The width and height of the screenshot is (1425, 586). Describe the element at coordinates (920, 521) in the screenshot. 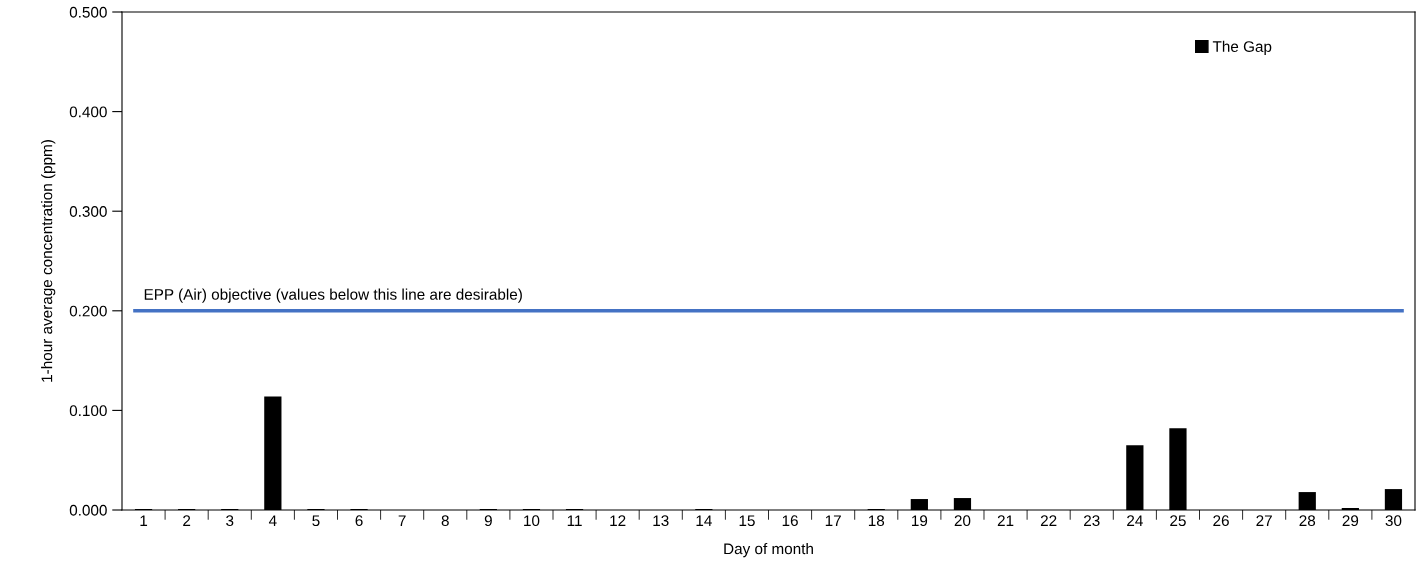

I see `x-tick-label: 19` at that location.